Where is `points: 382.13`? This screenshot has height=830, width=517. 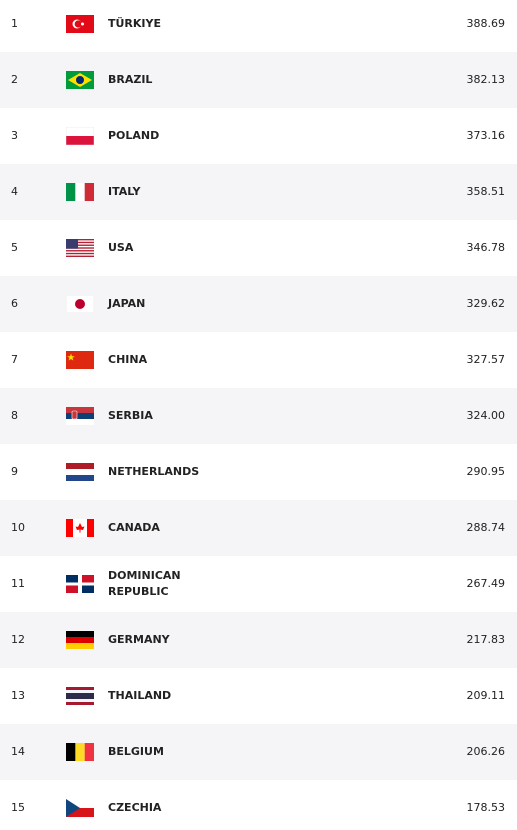 points: 382.13 is located at coordinates (486, 79).